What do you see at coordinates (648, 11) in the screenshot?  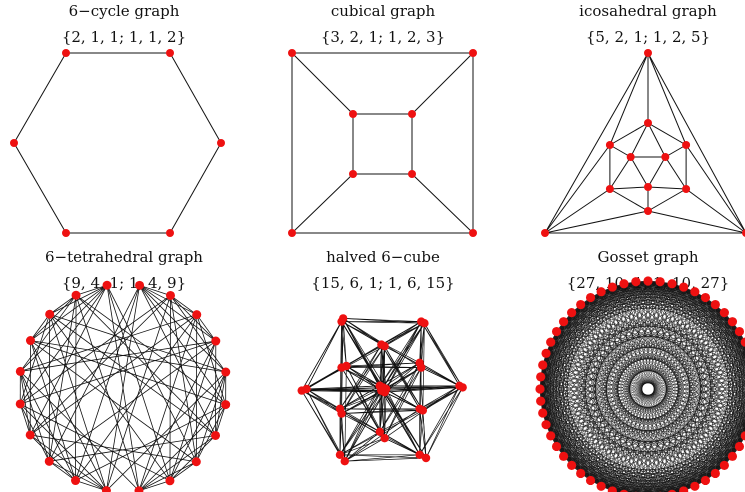 I see `graph-title: icosahedral graph` at bounding box center [648, 11].